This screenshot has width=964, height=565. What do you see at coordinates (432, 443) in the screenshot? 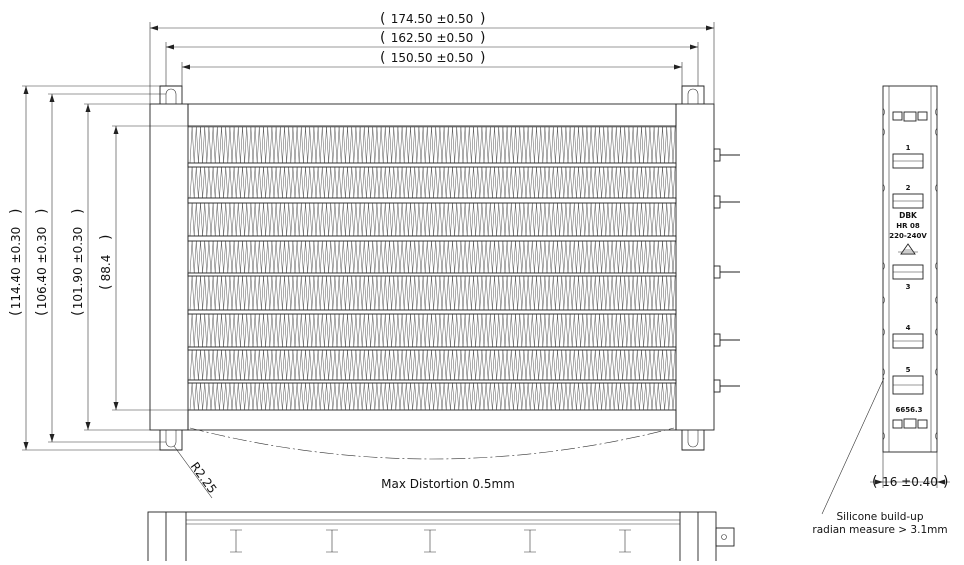
I see `distortion-arc` at bounding box center [432, 443].